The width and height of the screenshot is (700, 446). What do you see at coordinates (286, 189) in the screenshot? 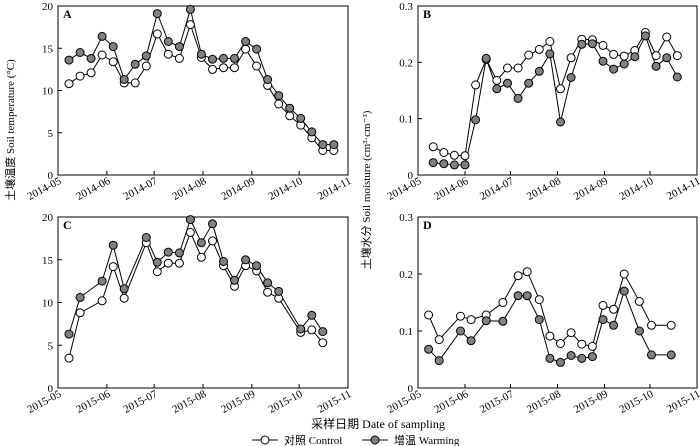
I see `x-tick-label: 2014-10` at bounding box center [286, 189].